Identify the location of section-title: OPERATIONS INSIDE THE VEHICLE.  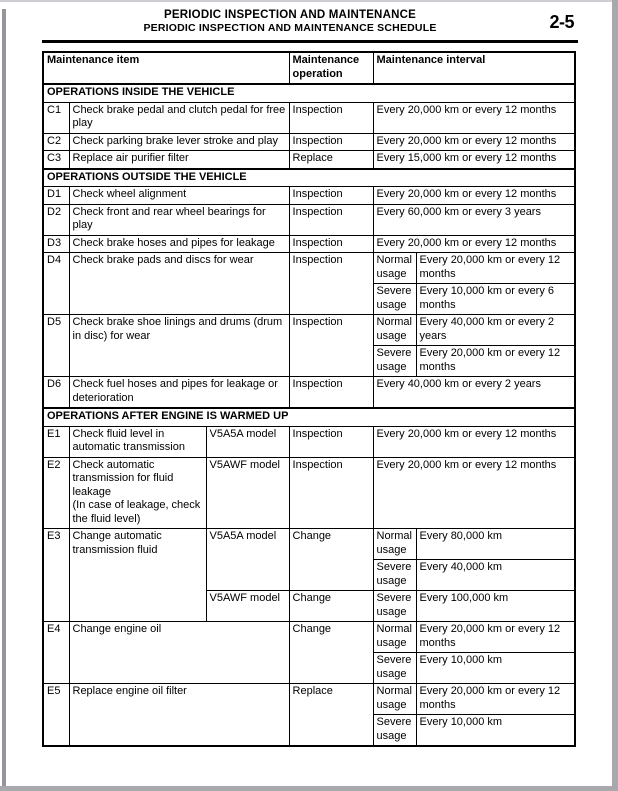
(309, 93).